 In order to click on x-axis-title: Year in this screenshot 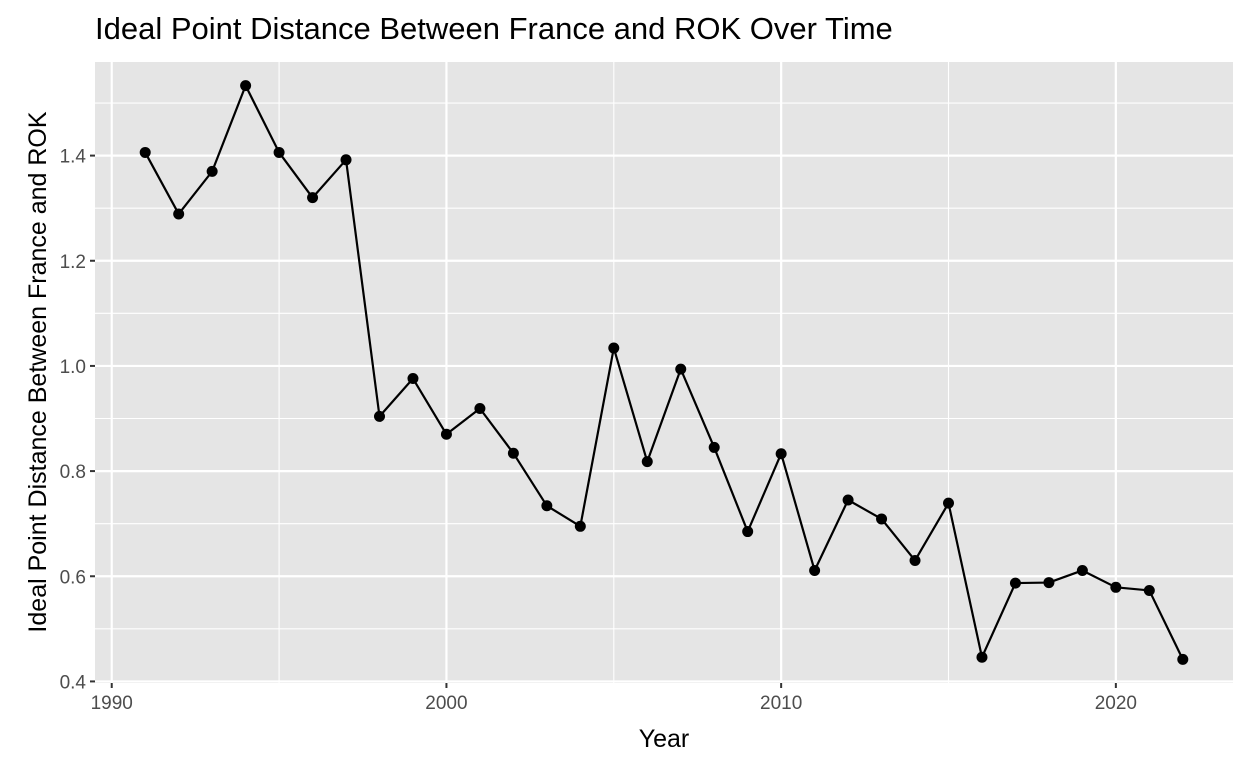, I will do `click(664, 739)`.